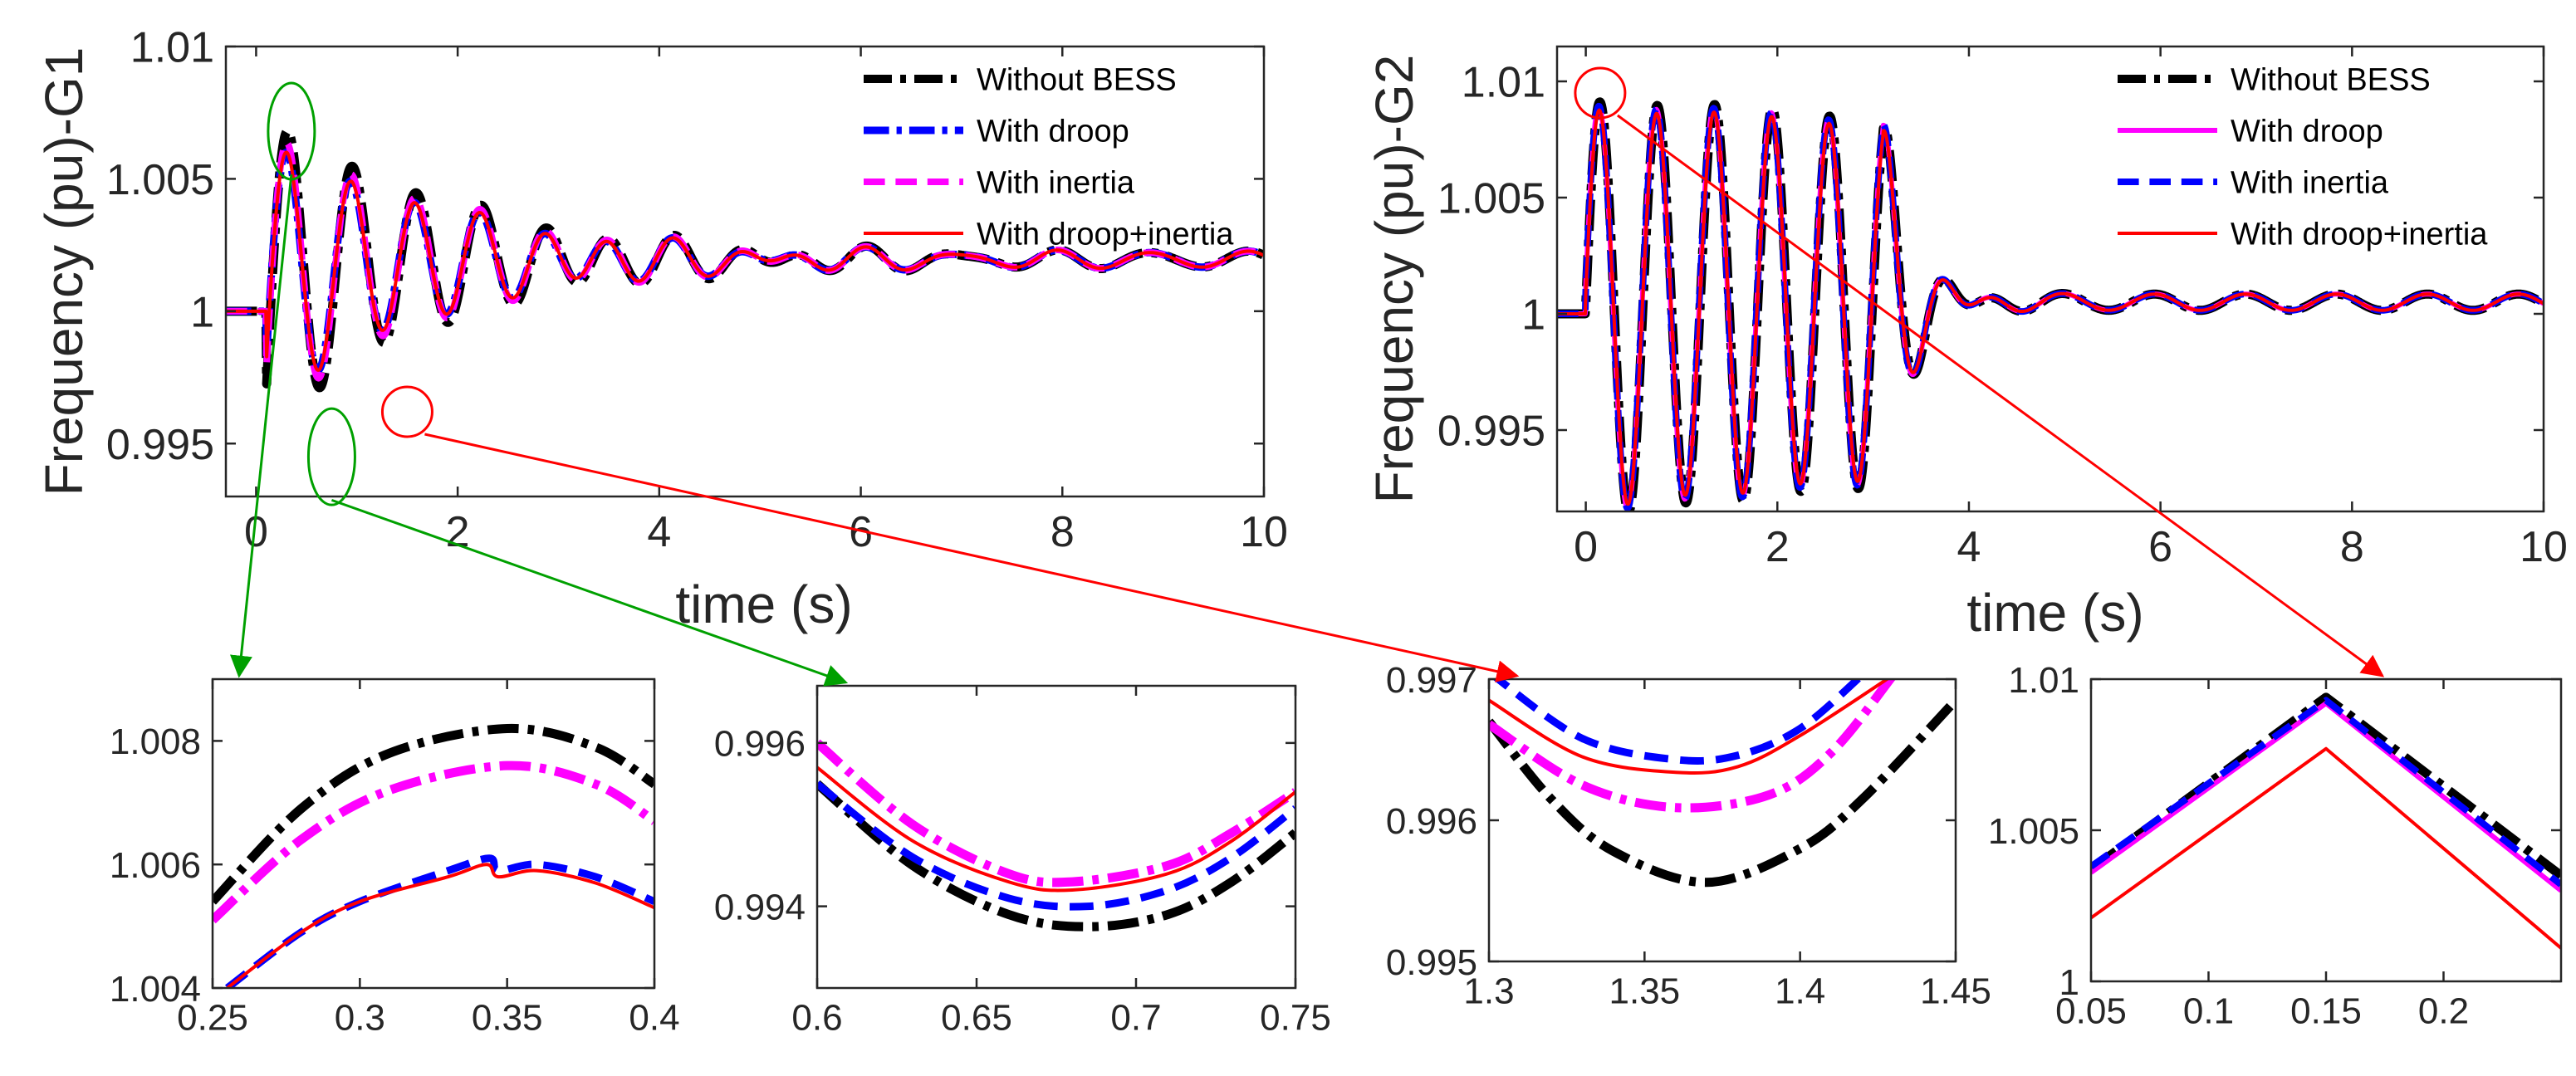  I want to click on chart-z2: 0.6 0.65 0.7 0.75 0.994 0.996, so click(1022, 862).